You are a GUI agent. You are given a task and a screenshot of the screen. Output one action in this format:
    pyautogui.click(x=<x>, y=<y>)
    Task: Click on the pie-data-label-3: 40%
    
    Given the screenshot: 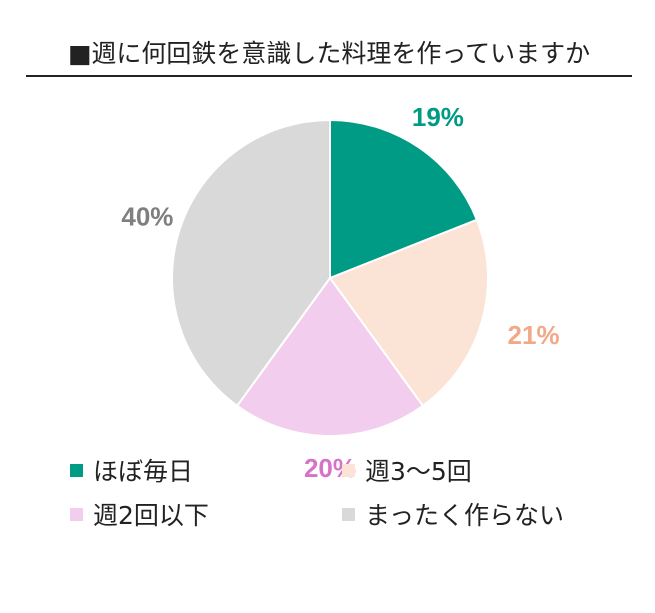 What is the action you would take?
    pyautogui.click(x=147, y=217)
    